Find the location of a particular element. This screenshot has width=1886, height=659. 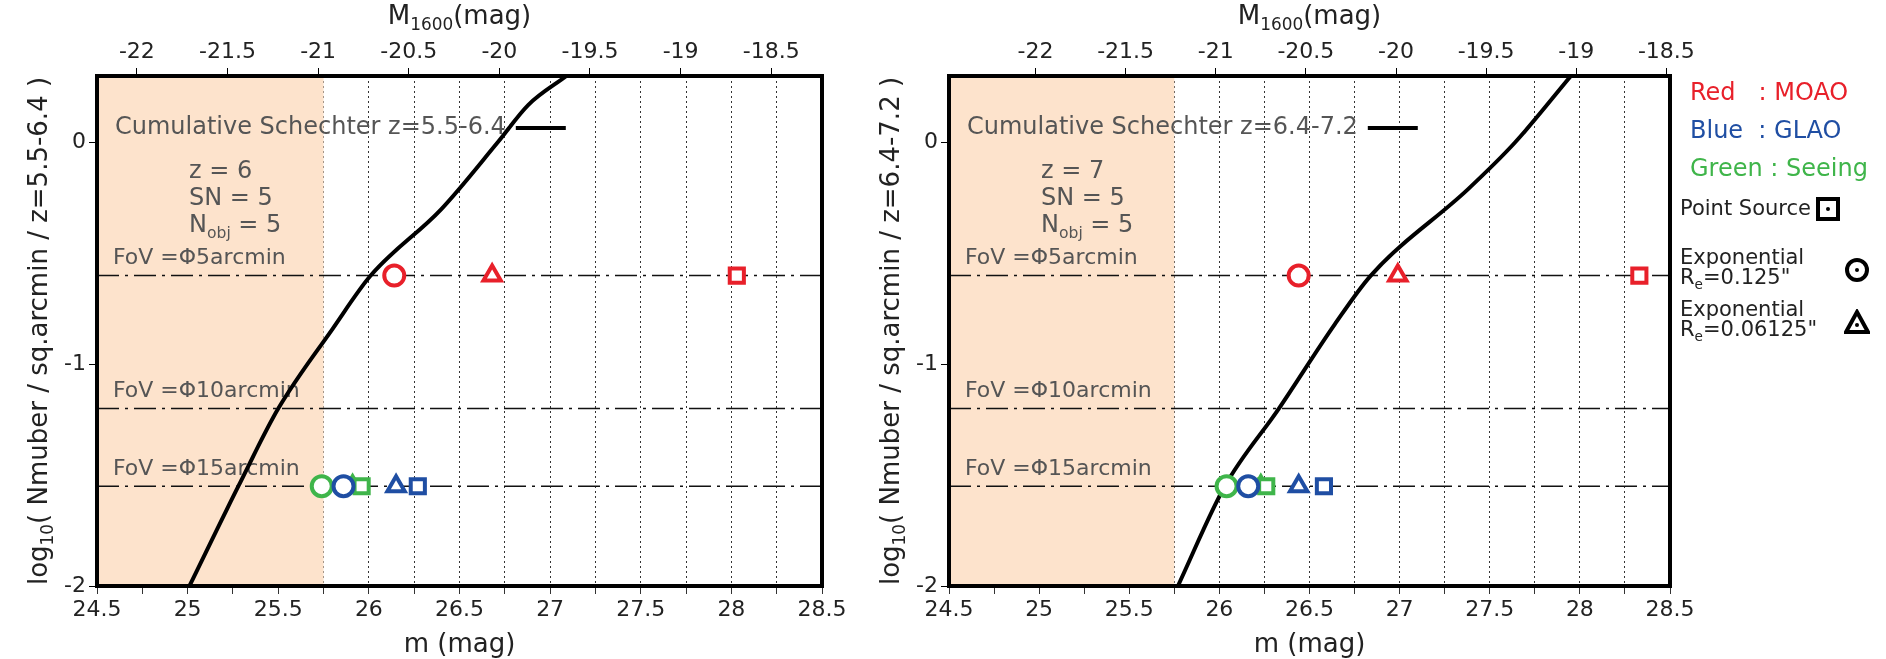

text: Green : Seeing is located at coordinates (1779, 168).